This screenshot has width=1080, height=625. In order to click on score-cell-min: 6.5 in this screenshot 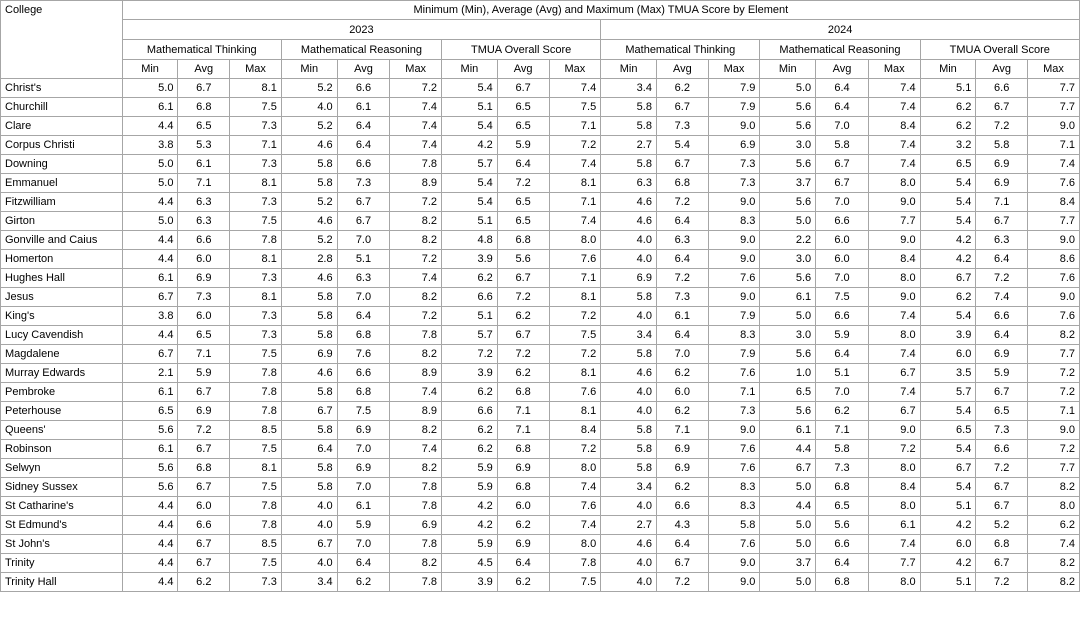, I will do `click(948, 430)`.